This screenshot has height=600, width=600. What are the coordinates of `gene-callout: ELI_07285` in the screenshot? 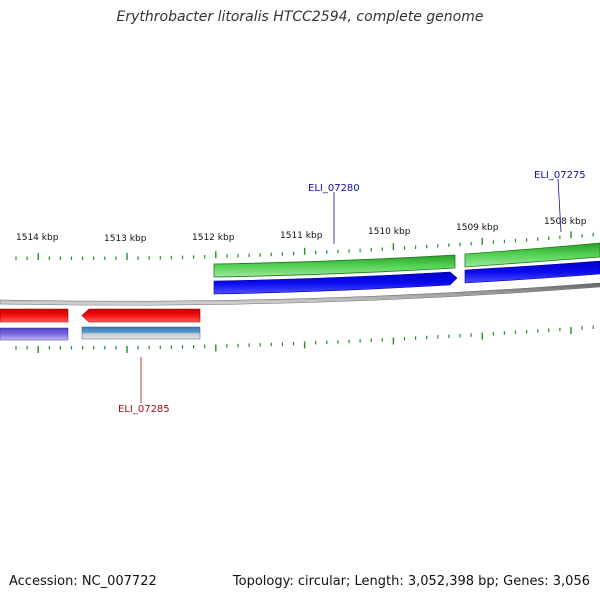 It's located at (144, 386).